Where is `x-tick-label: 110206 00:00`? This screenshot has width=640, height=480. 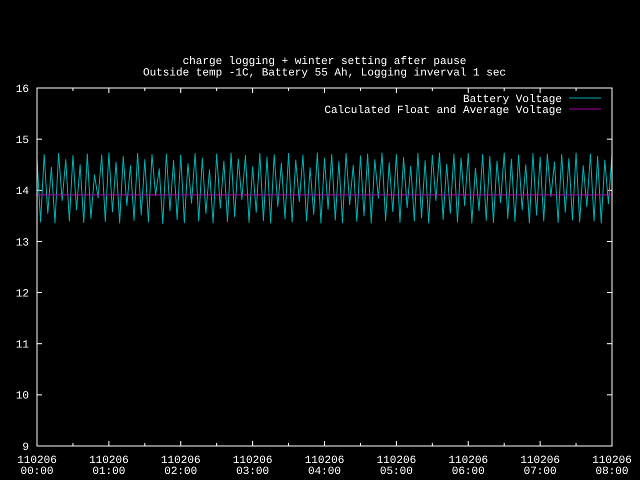 x-tick-label: 110206 00:00 is located at coordinates (37, 466).